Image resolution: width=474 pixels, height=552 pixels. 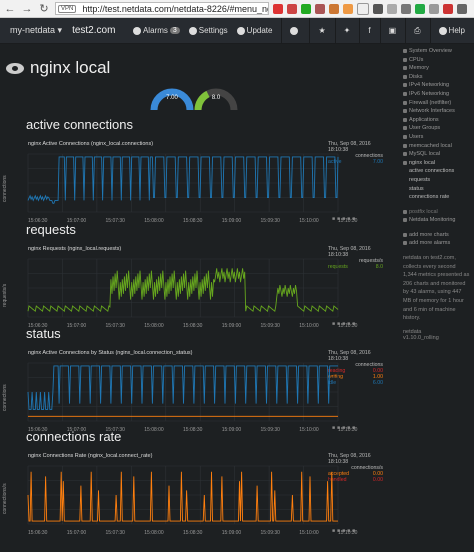 I want to click on settings-button: Settings, so click(x=208, y=30).